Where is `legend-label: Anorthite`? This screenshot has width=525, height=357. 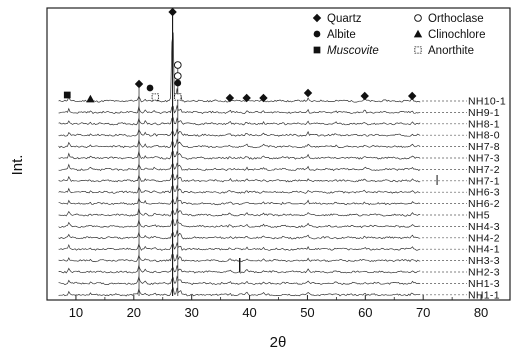
legend-label: Anorthite is located at coordinates (451, 51).